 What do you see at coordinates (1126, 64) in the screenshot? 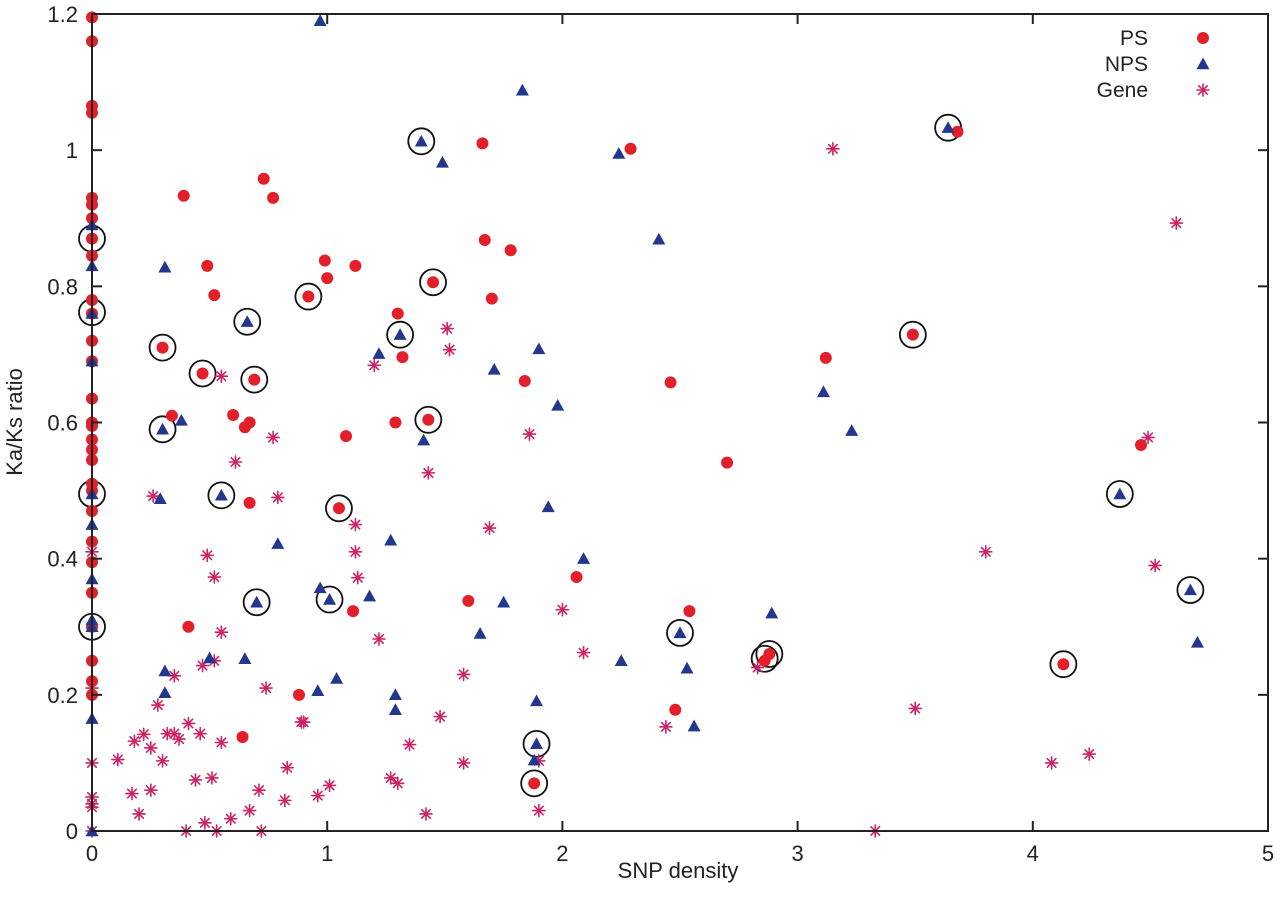
I see `legend-label-nps: NPS` at bounding box center [1126, 64].